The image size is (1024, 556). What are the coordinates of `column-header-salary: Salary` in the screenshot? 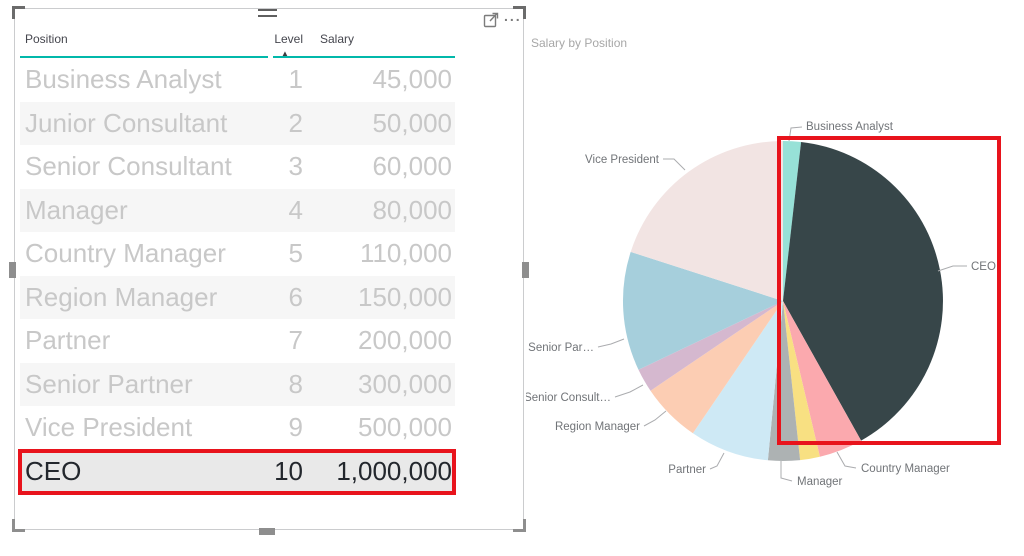 It's located at (337, 39).